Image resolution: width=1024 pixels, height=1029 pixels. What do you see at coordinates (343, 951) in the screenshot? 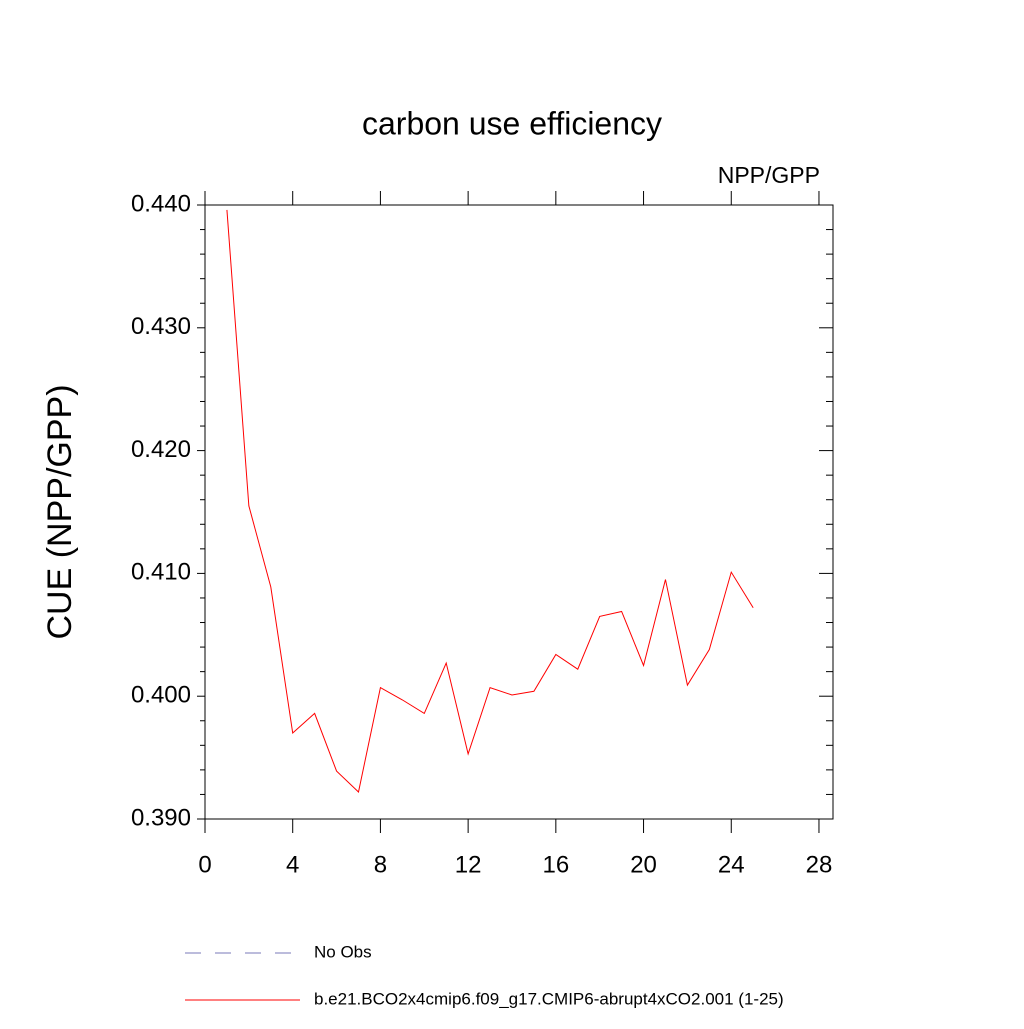
I see `legend-label: No Obs` at bounding box center [343, 951].